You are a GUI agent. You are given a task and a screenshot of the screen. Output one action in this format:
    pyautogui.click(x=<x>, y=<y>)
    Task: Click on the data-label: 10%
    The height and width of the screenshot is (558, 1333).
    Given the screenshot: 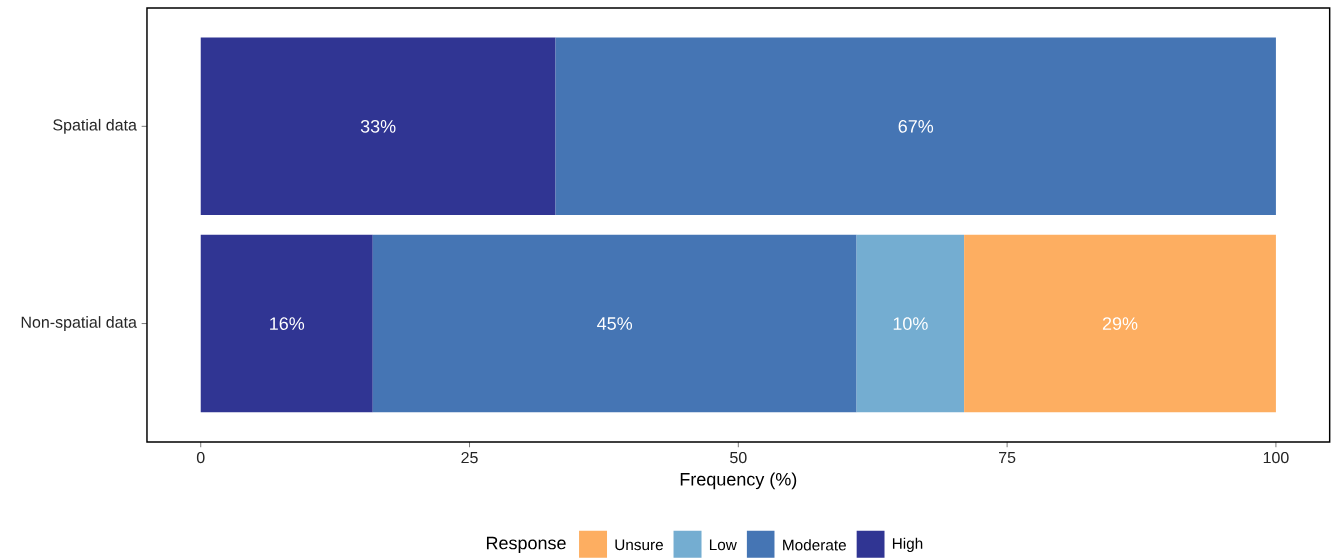 What is the action you would take?
    pyautogui.click(x=910, y=323)
    